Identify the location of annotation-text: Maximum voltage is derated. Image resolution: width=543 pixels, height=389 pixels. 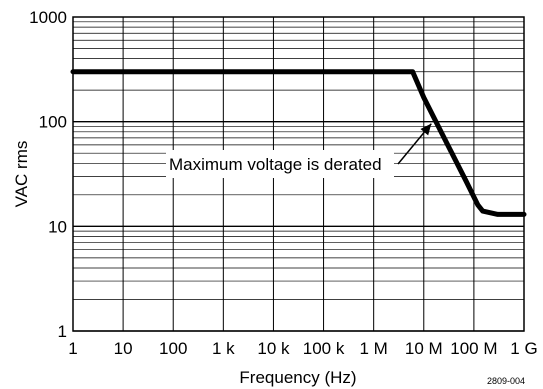
(275, 164).